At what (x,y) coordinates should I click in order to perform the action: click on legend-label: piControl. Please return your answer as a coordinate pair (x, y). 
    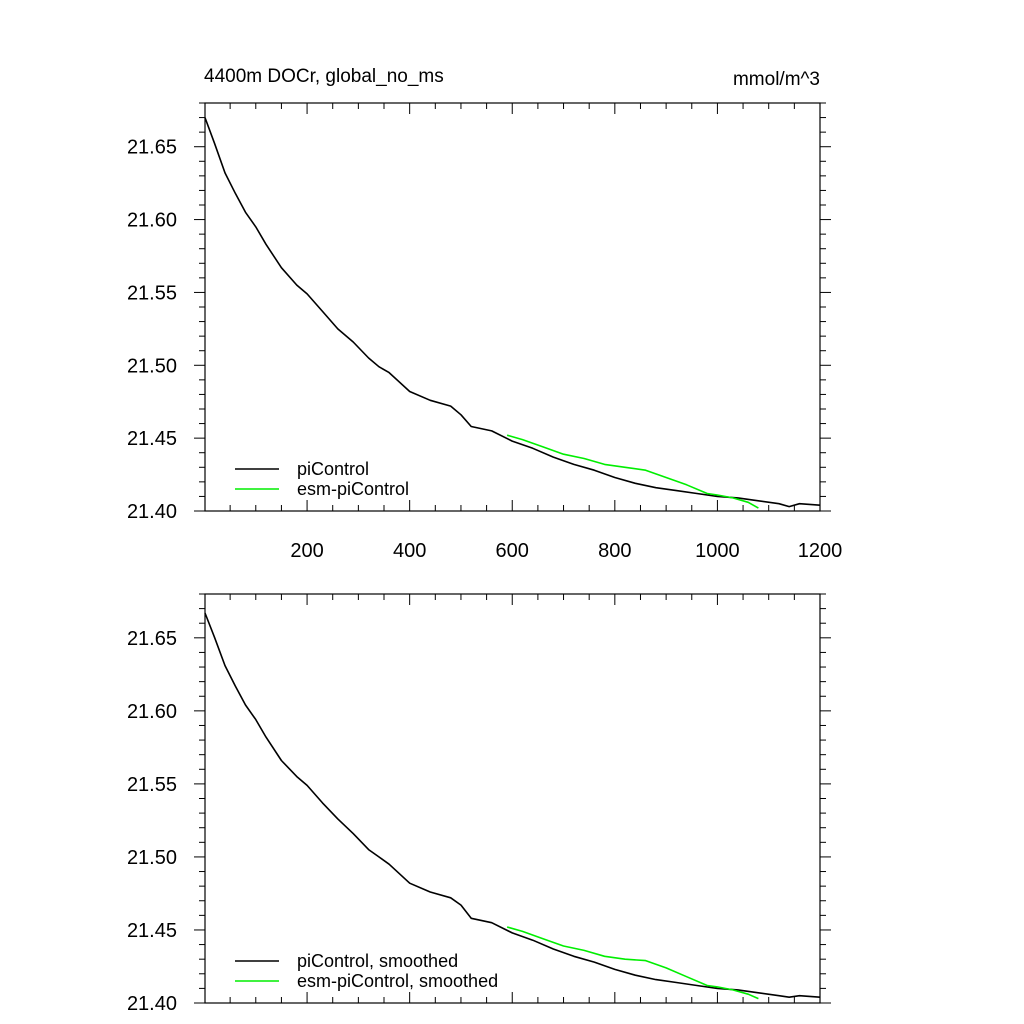
    Looking at the image, I should click on (333, 469).